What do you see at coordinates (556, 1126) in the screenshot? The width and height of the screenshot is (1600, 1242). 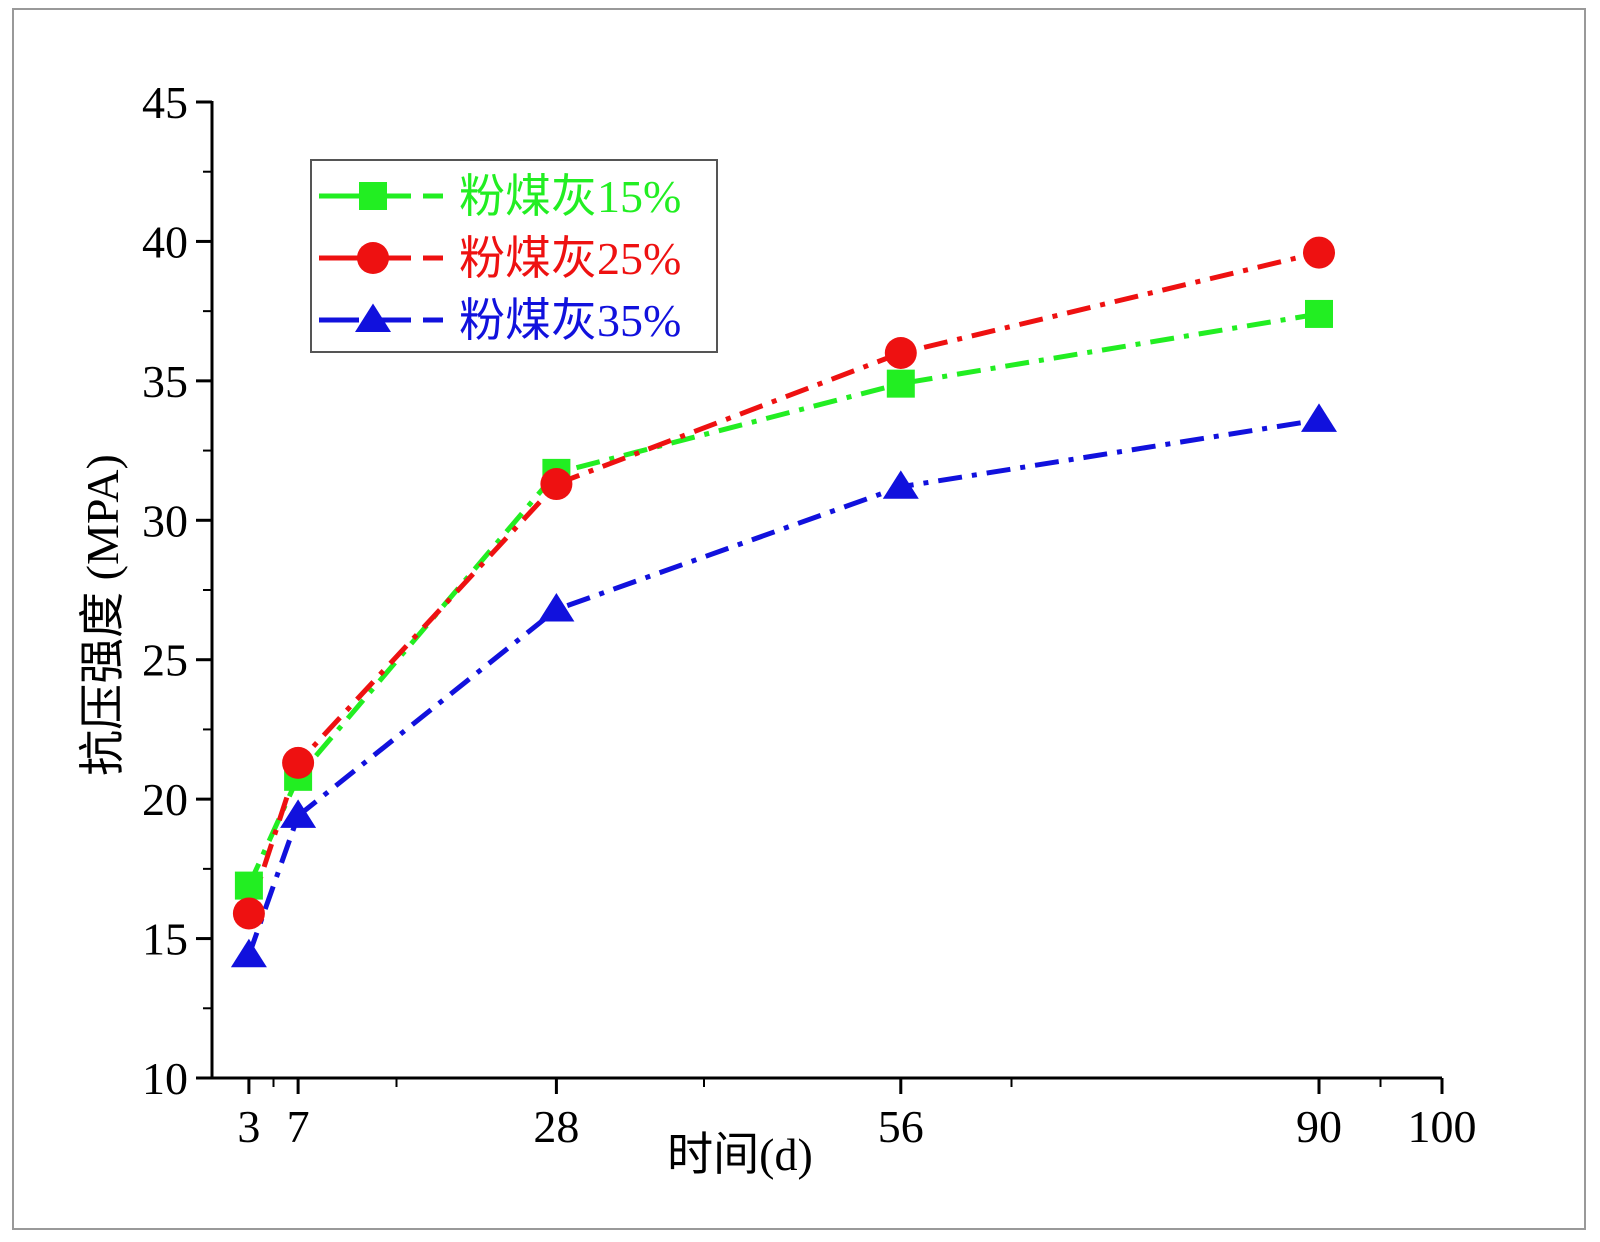 I see `x-tick-label: 28` at bounding box center [556, 1126].